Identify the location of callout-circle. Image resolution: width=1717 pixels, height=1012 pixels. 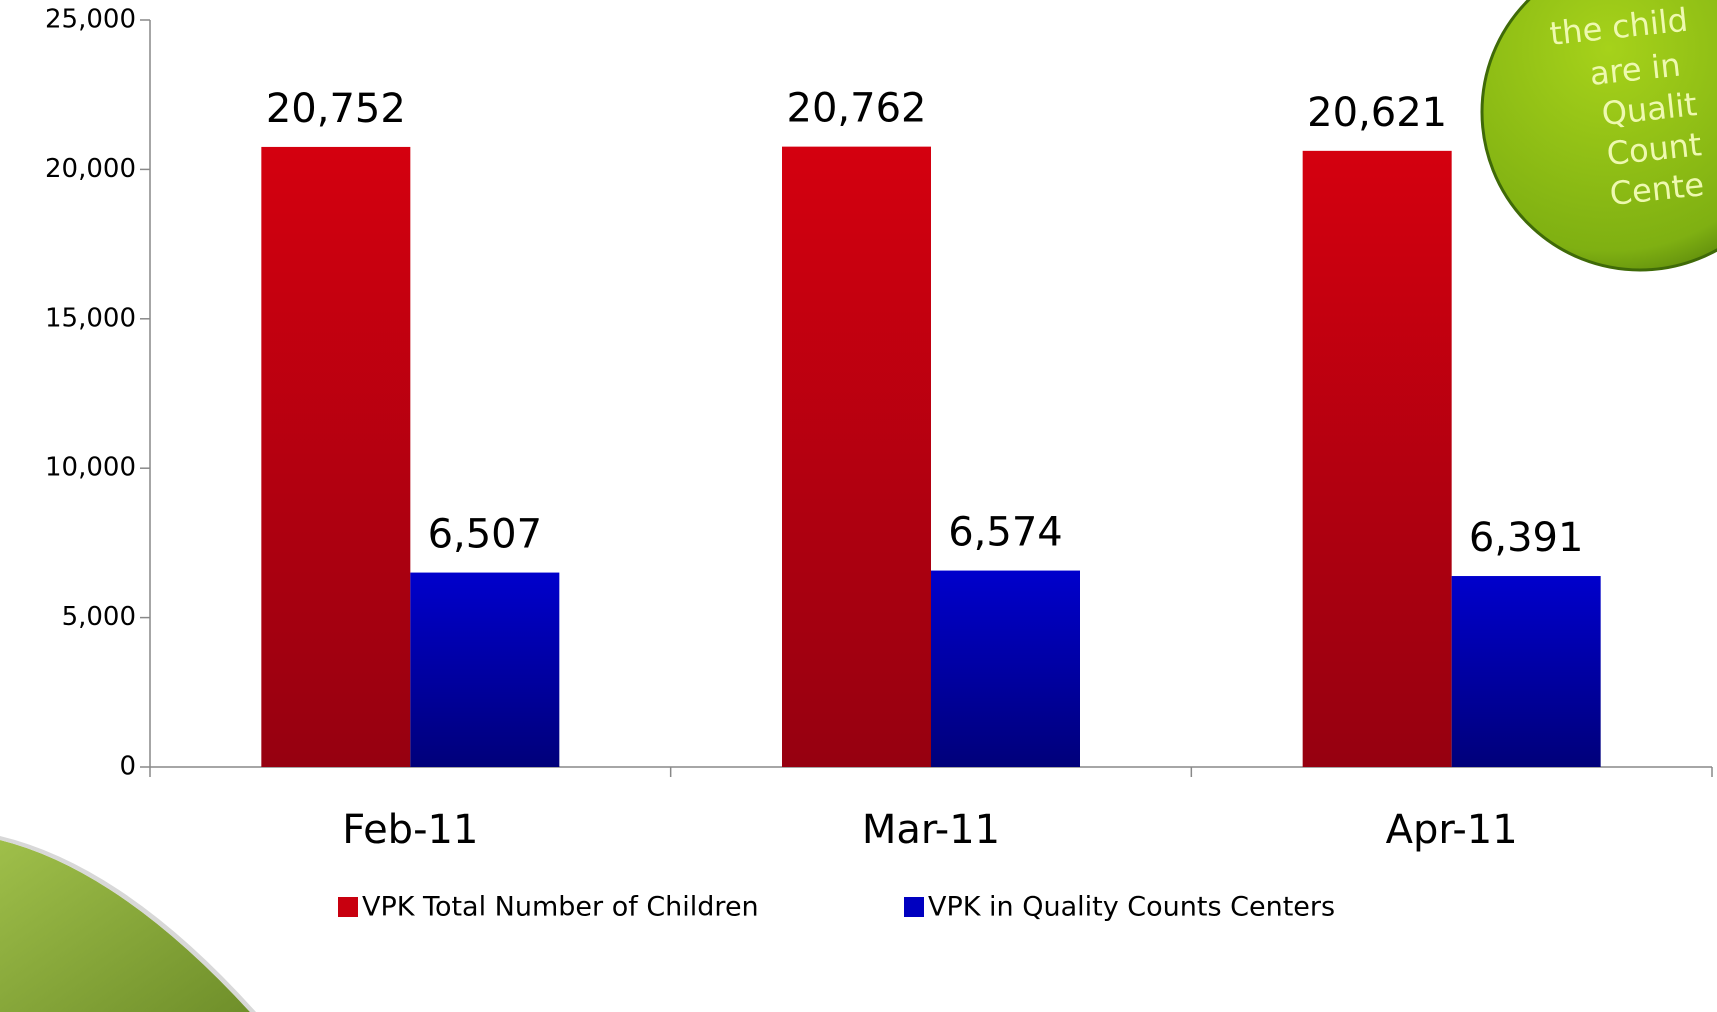
(1598, 136).